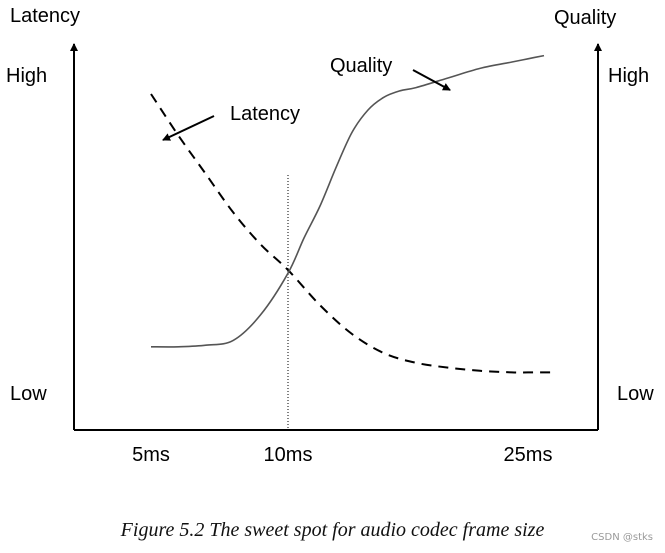 The width and height of the screenshot is (665, 553). Describe the element at coordinates (361, 66) in the screenshot. I see `quality-annotation-label: Quality` at that location.